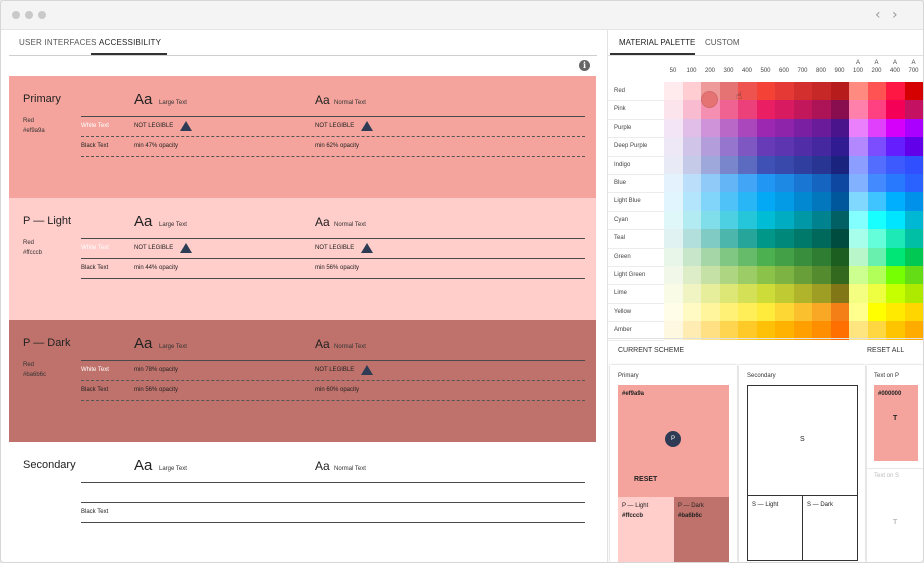  What do you see at coordinates (775, 528) in the screenshot?
I see `secondary-light-swatch: S — Light` at bounding box center [775, 528].